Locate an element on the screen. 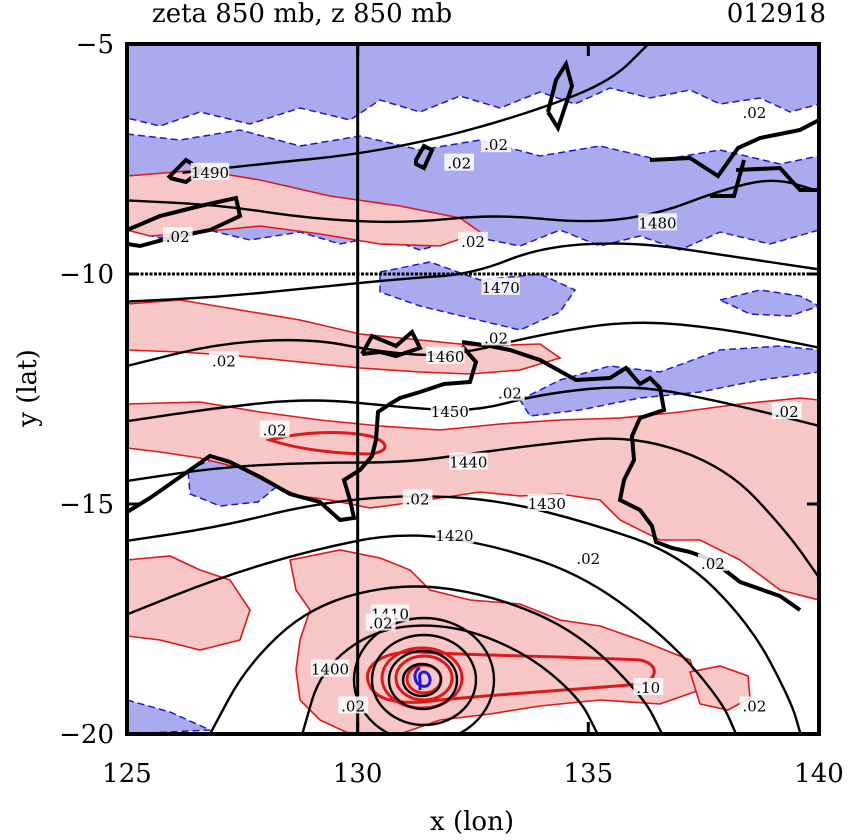  height-label-7-bg is located at coordinates (454, 535).